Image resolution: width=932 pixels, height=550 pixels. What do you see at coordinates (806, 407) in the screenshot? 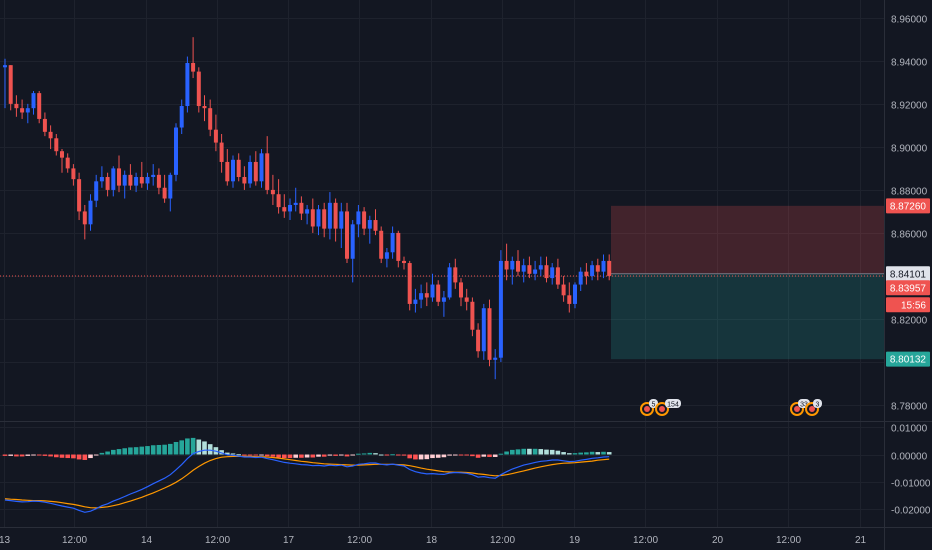
I see `event-group-two: 33 3` at bounding box center [806, 407].